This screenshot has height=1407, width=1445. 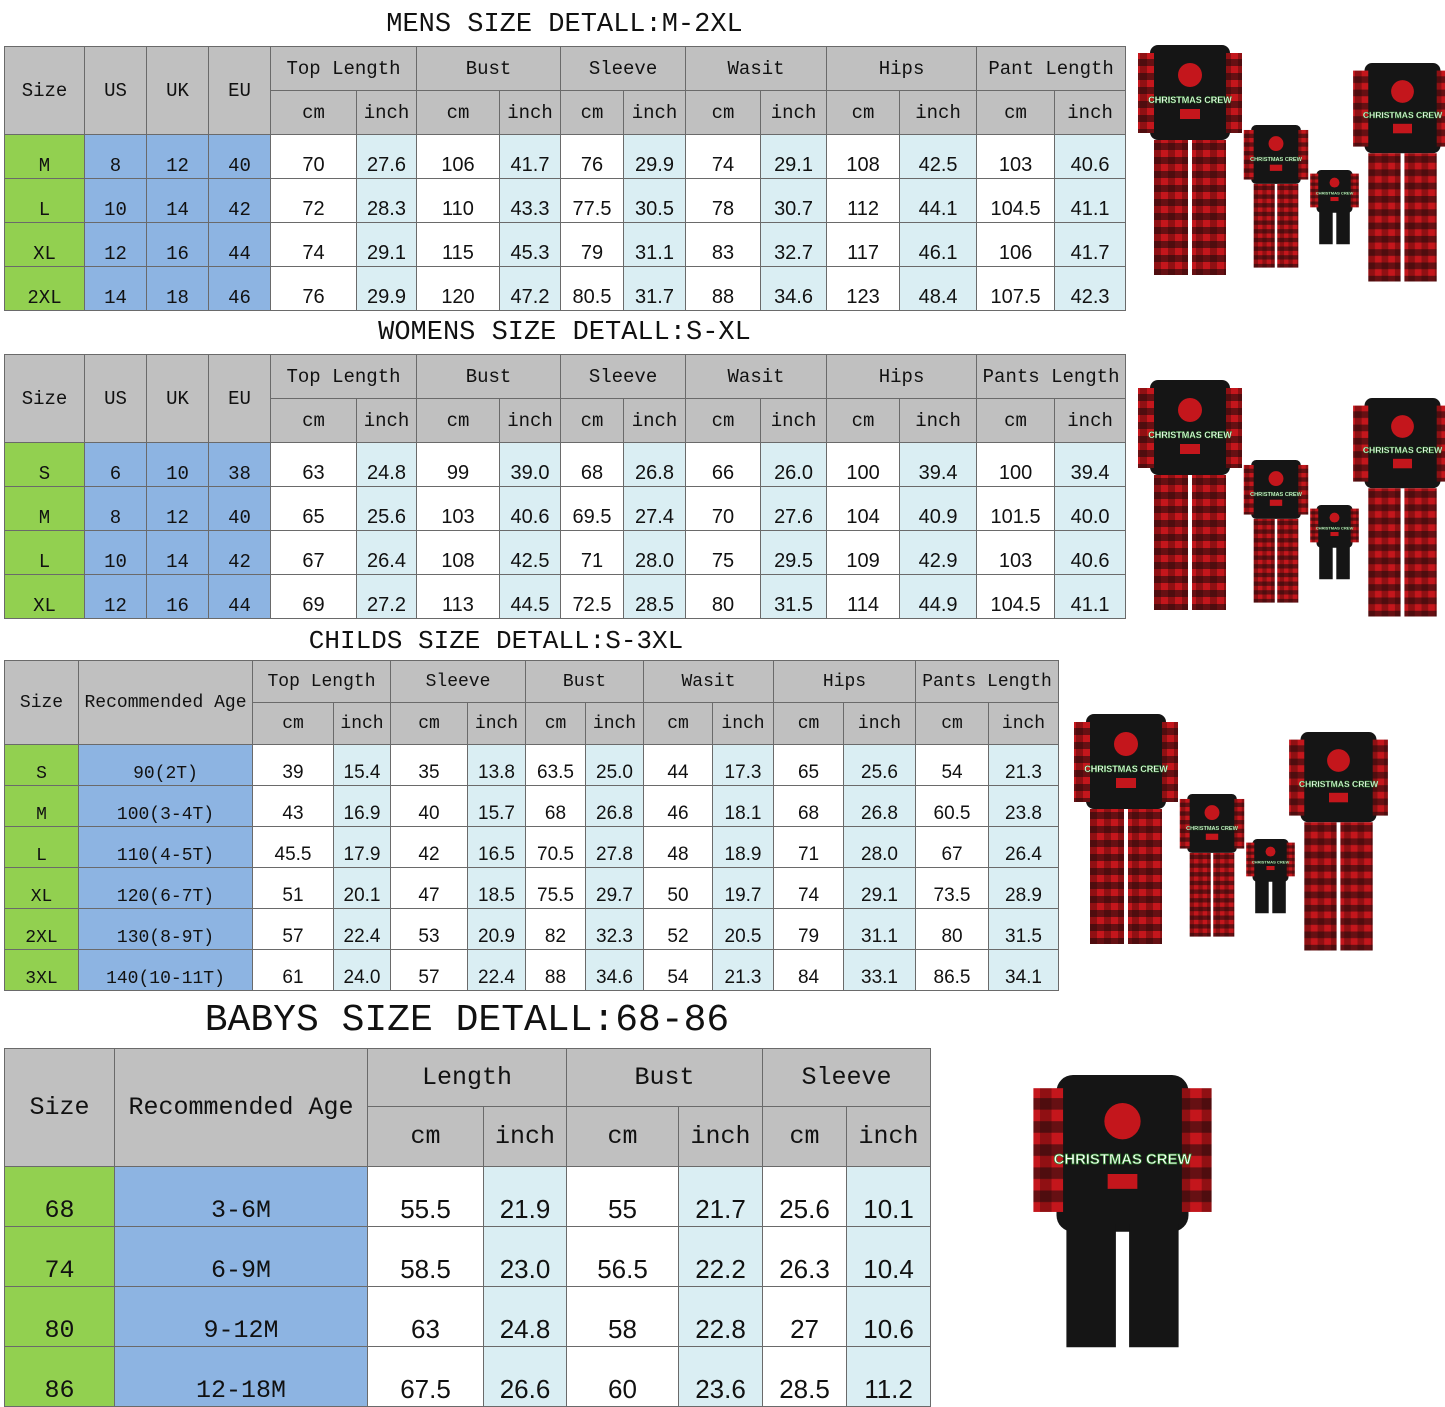 I want to click on inch-cell: 21.3, so click(x=1024, y=765).